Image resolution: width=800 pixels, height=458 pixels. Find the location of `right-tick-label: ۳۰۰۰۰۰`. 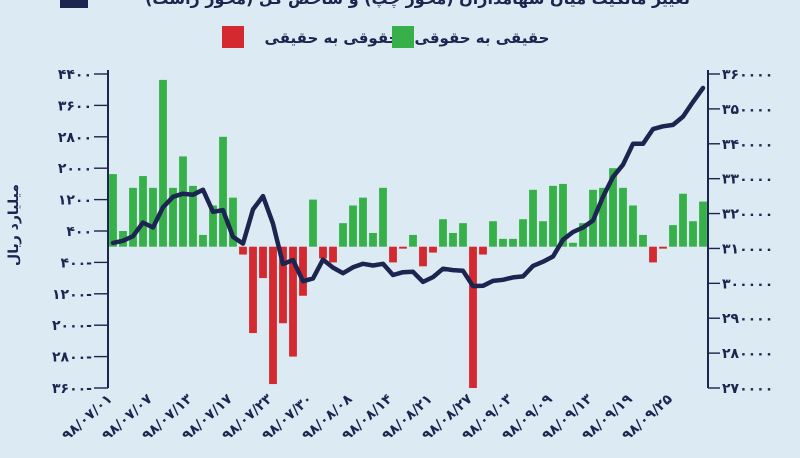

right-tick-label: ۳۰۰۰۰۰ is located at coordinates (747, 284).